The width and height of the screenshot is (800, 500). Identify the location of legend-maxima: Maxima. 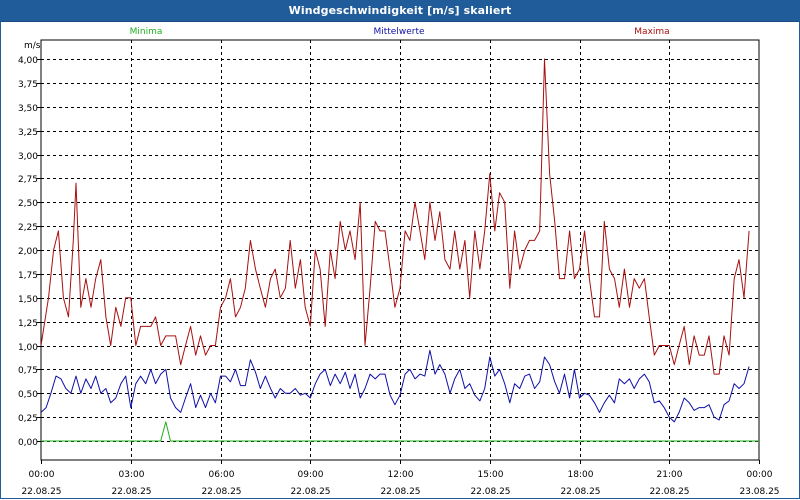
(651, 32).